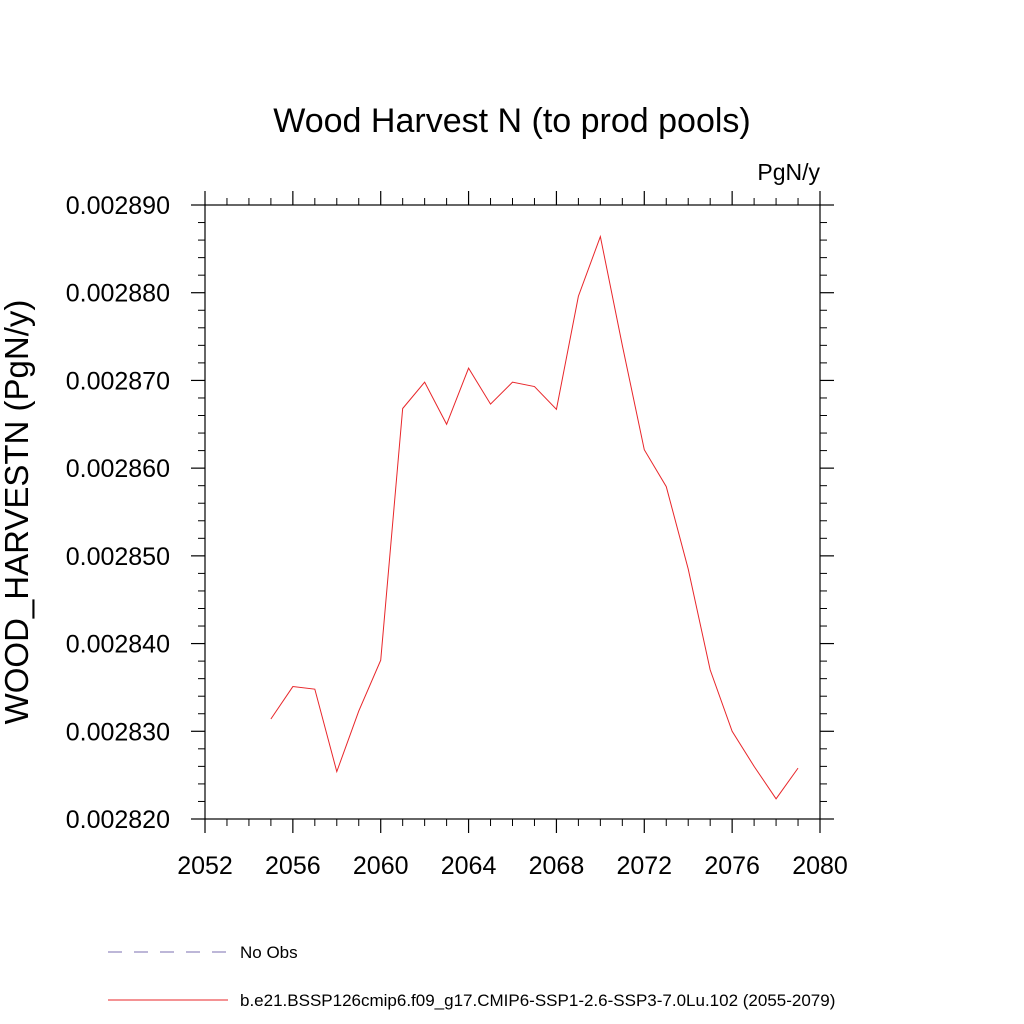 This screenshot has width=1024, height=1024. What do you see at coordinates (118, 206) in the screenshot?
I see `y-tick-label: 0.002890` at bounding box center [118, 206].